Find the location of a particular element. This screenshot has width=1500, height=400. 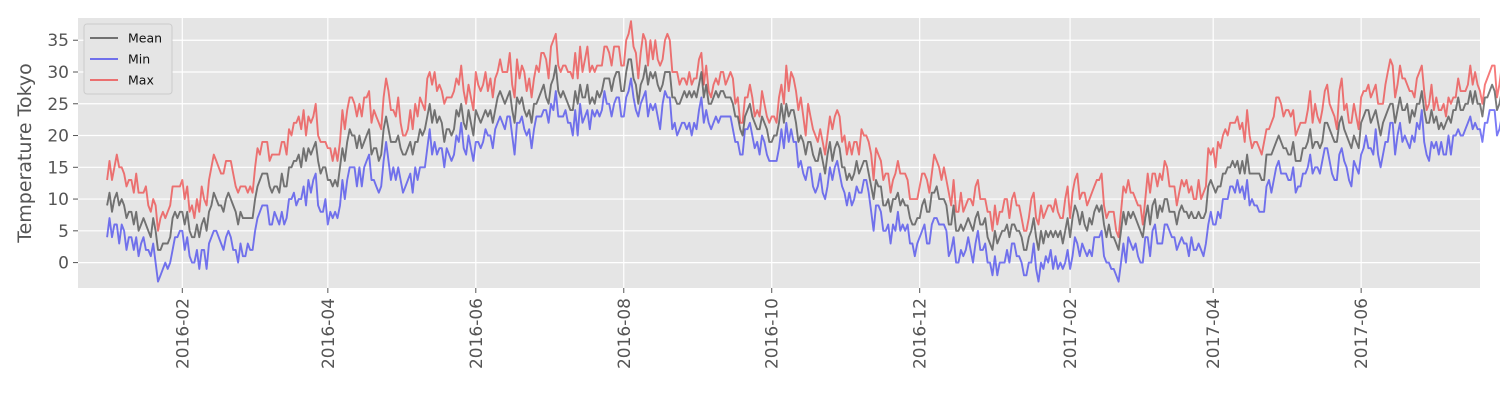

legend-label-mean: Mean is located at coordinates (145, 38).